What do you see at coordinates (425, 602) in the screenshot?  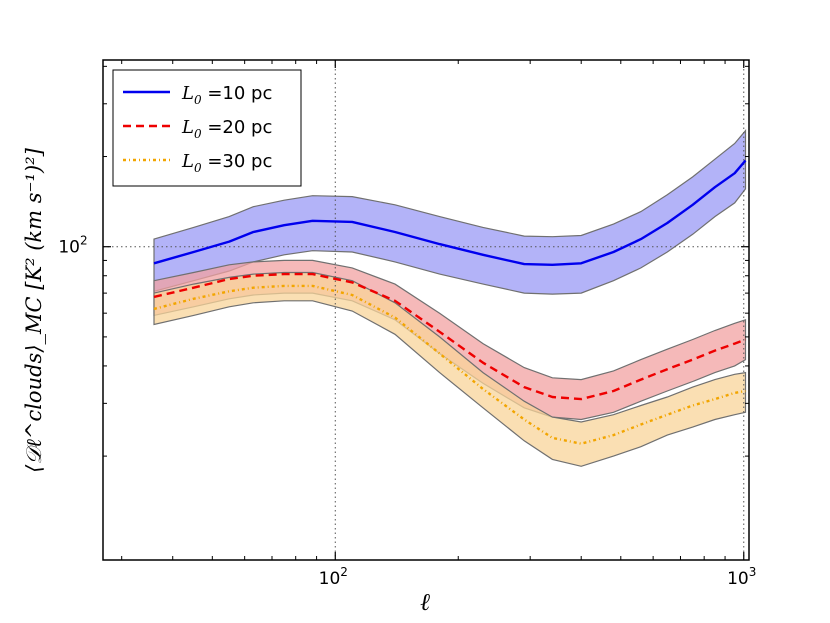 I see `x-axis-label: ℓ` at bounding box center [425, 602].